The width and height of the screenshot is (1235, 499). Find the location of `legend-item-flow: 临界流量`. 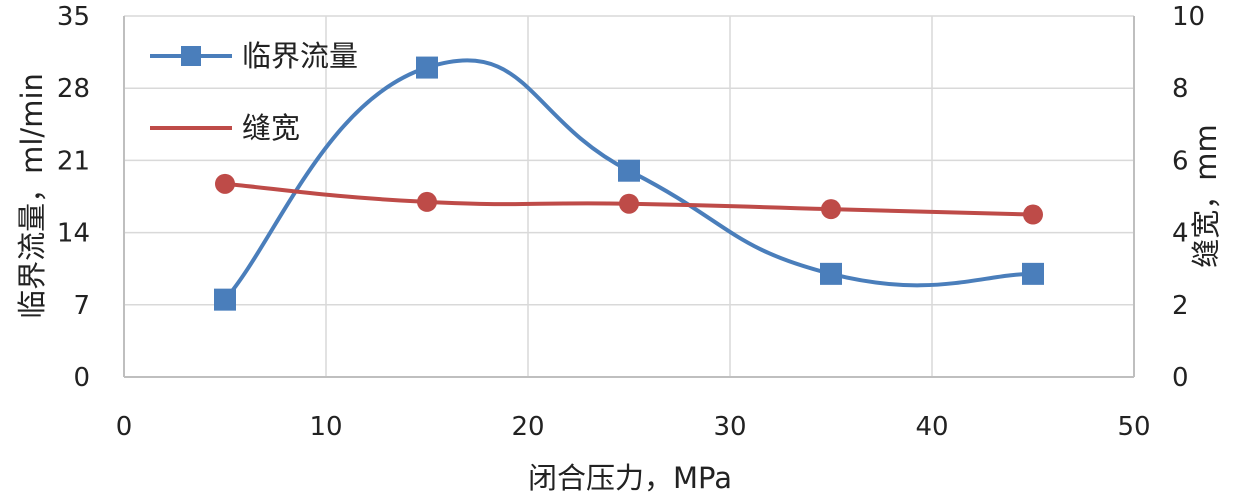

legend-item-flow: 临界流量 is located at coordinates (254, 56).